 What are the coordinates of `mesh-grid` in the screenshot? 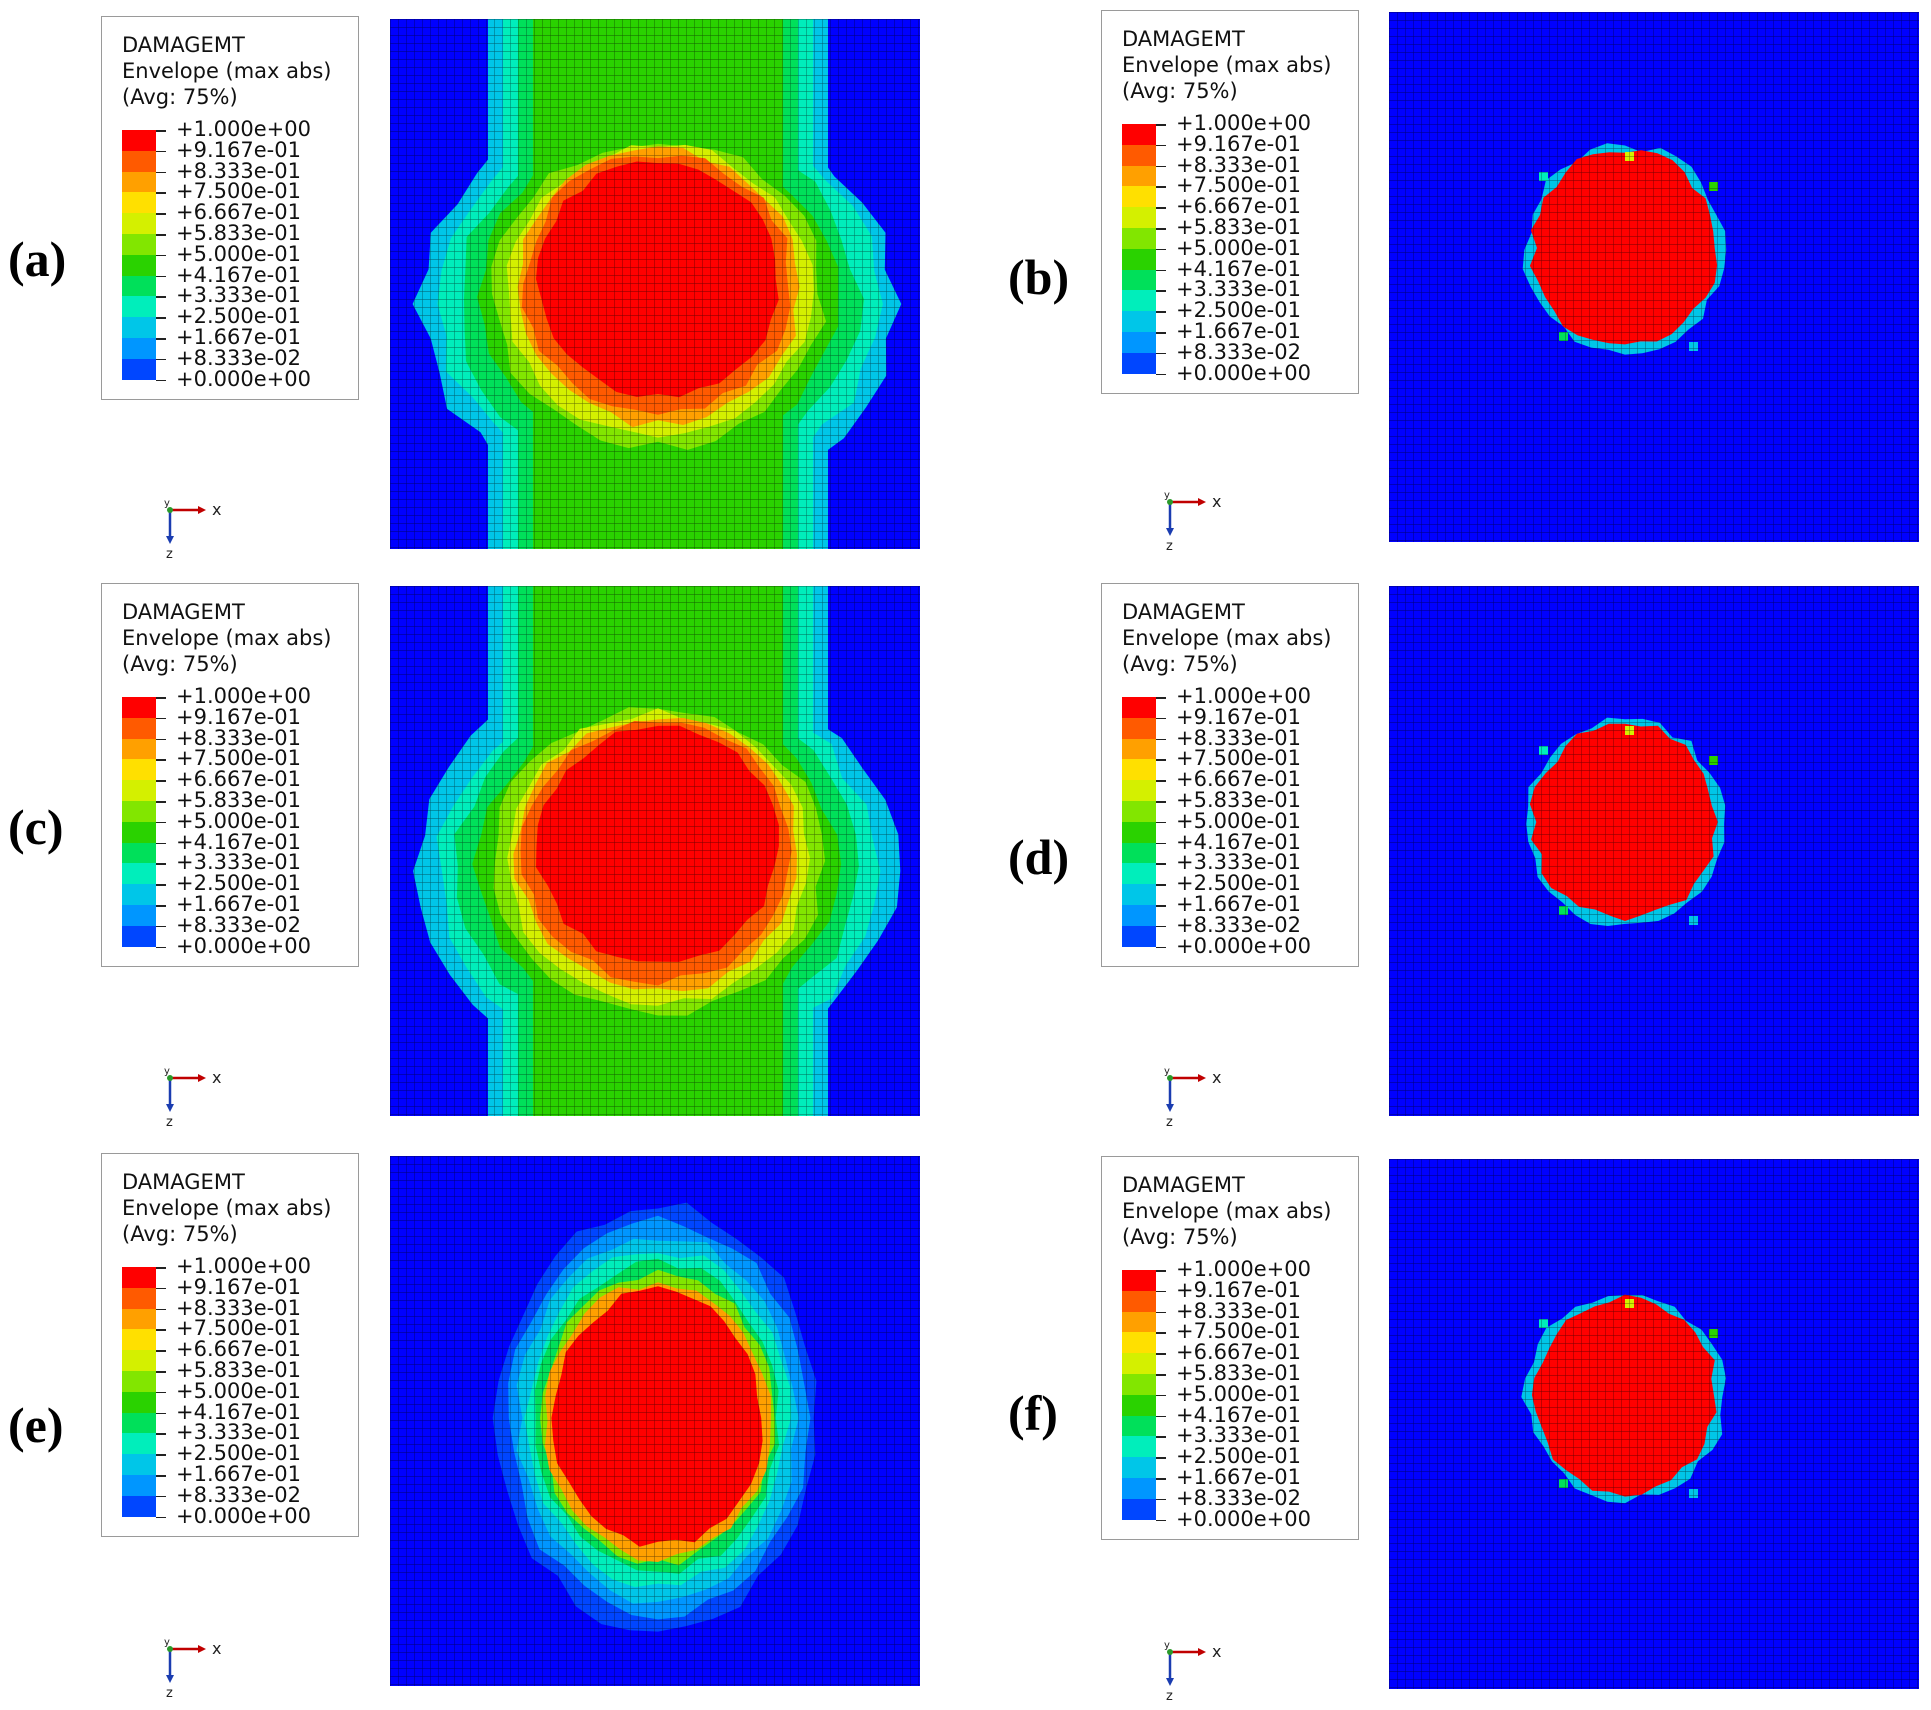 It's located at (655, 1421).